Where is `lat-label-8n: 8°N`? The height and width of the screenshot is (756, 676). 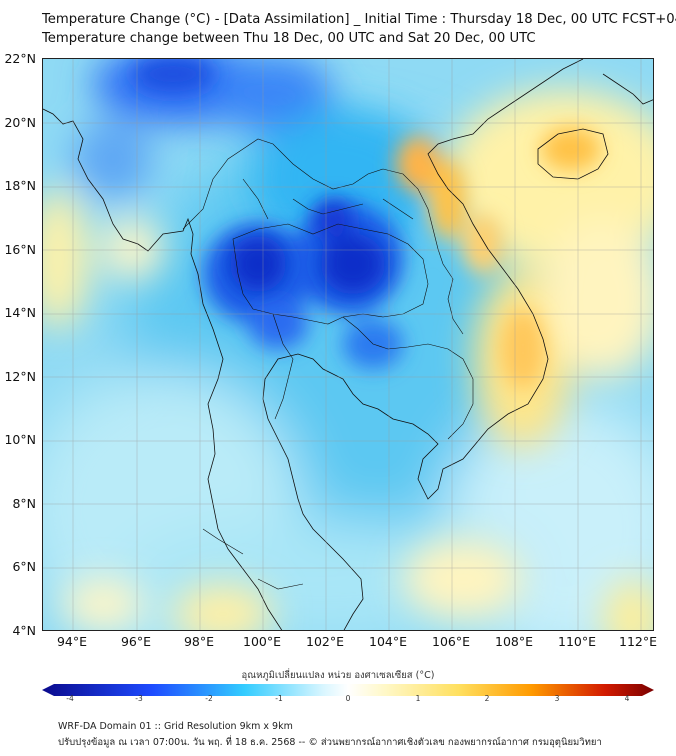 lat-label-8n: 8°N is located at coordinates (24, 503).